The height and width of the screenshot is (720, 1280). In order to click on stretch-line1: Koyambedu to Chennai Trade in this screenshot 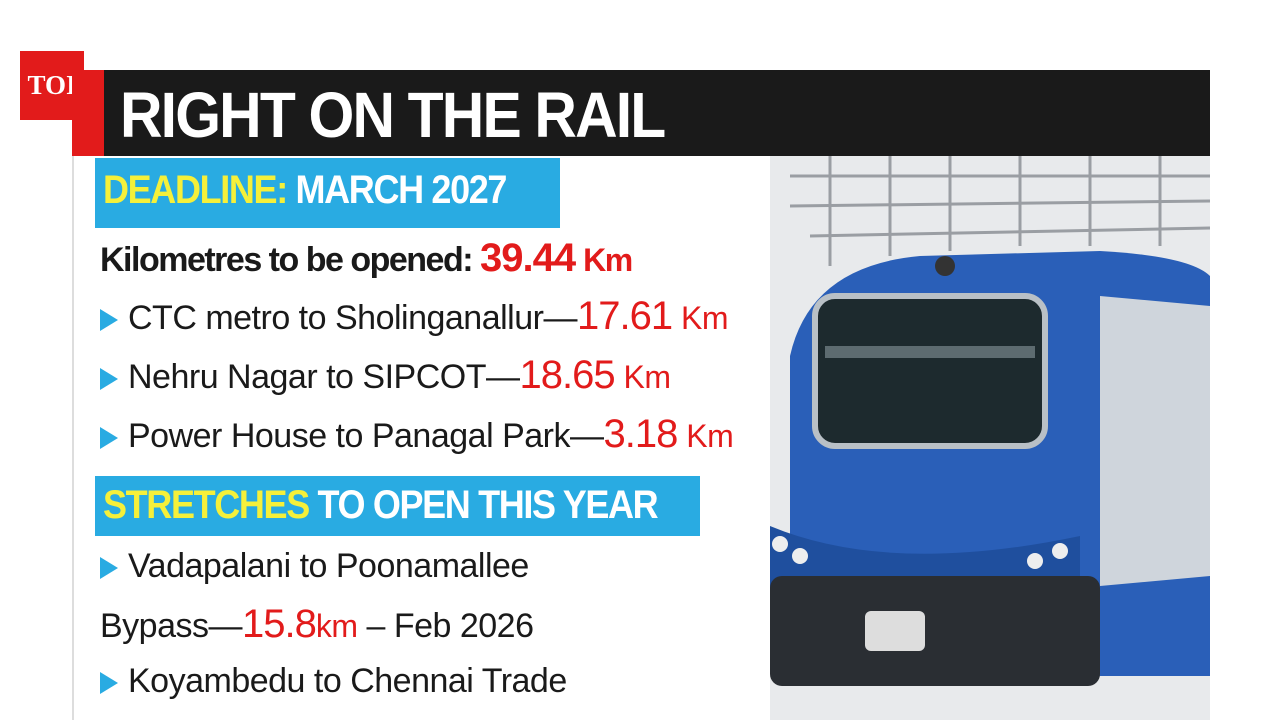, I will do `click(347, 681)`.